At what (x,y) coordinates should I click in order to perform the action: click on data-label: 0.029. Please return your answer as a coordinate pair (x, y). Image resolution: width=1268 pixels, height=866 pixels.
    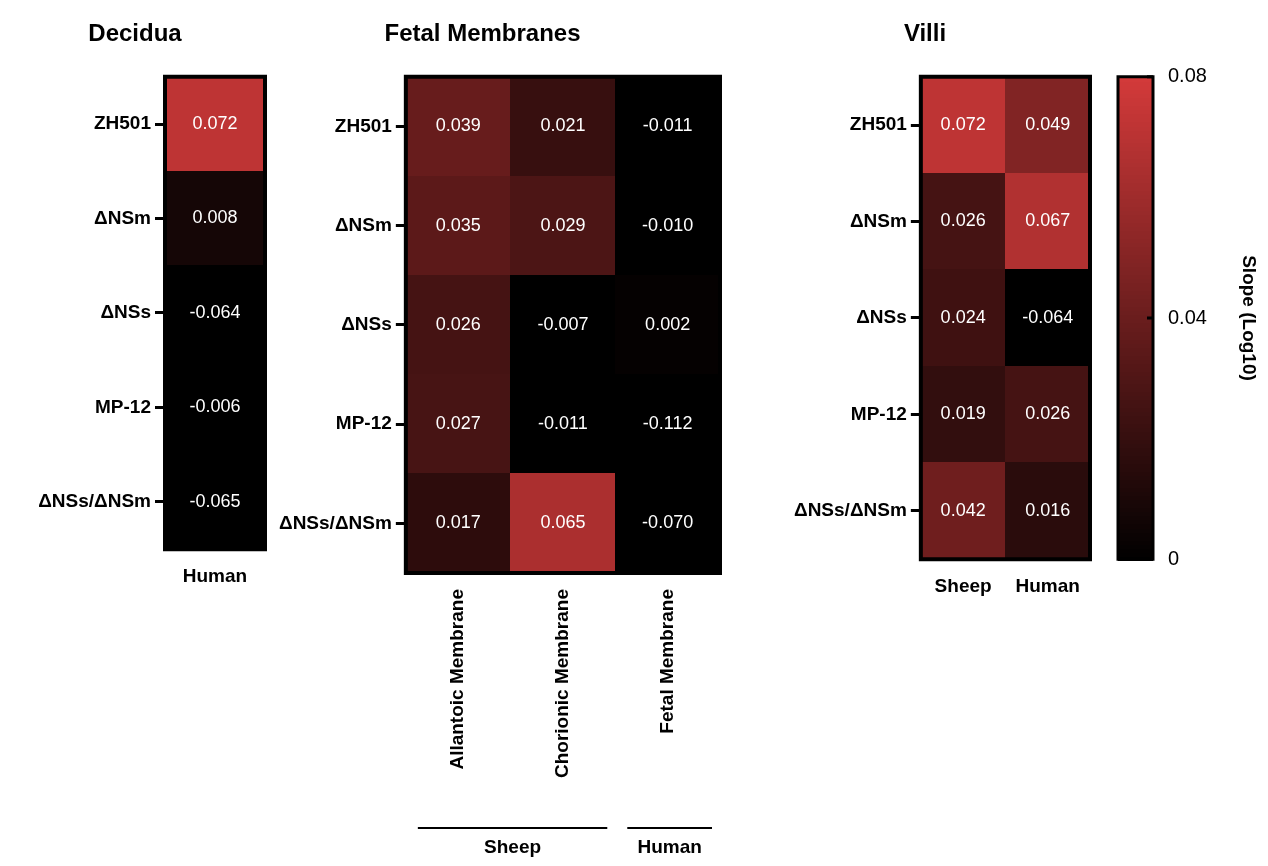
    Looking at the image, I should click on (563, 224).